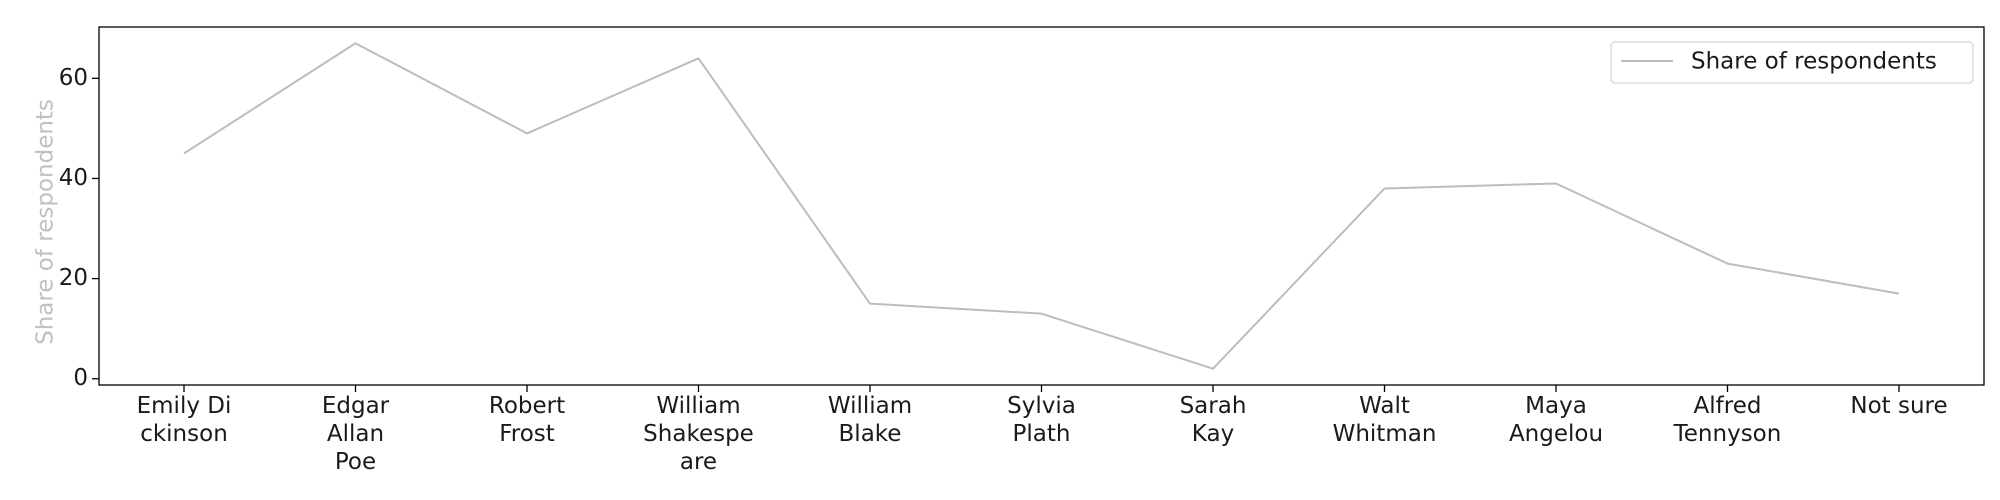 This screenshot has width=2000, height=500. Describe the element at coordinates (1556, 420) in the screenshot. I see `x-tick-label: Maya Angelou` at that location.